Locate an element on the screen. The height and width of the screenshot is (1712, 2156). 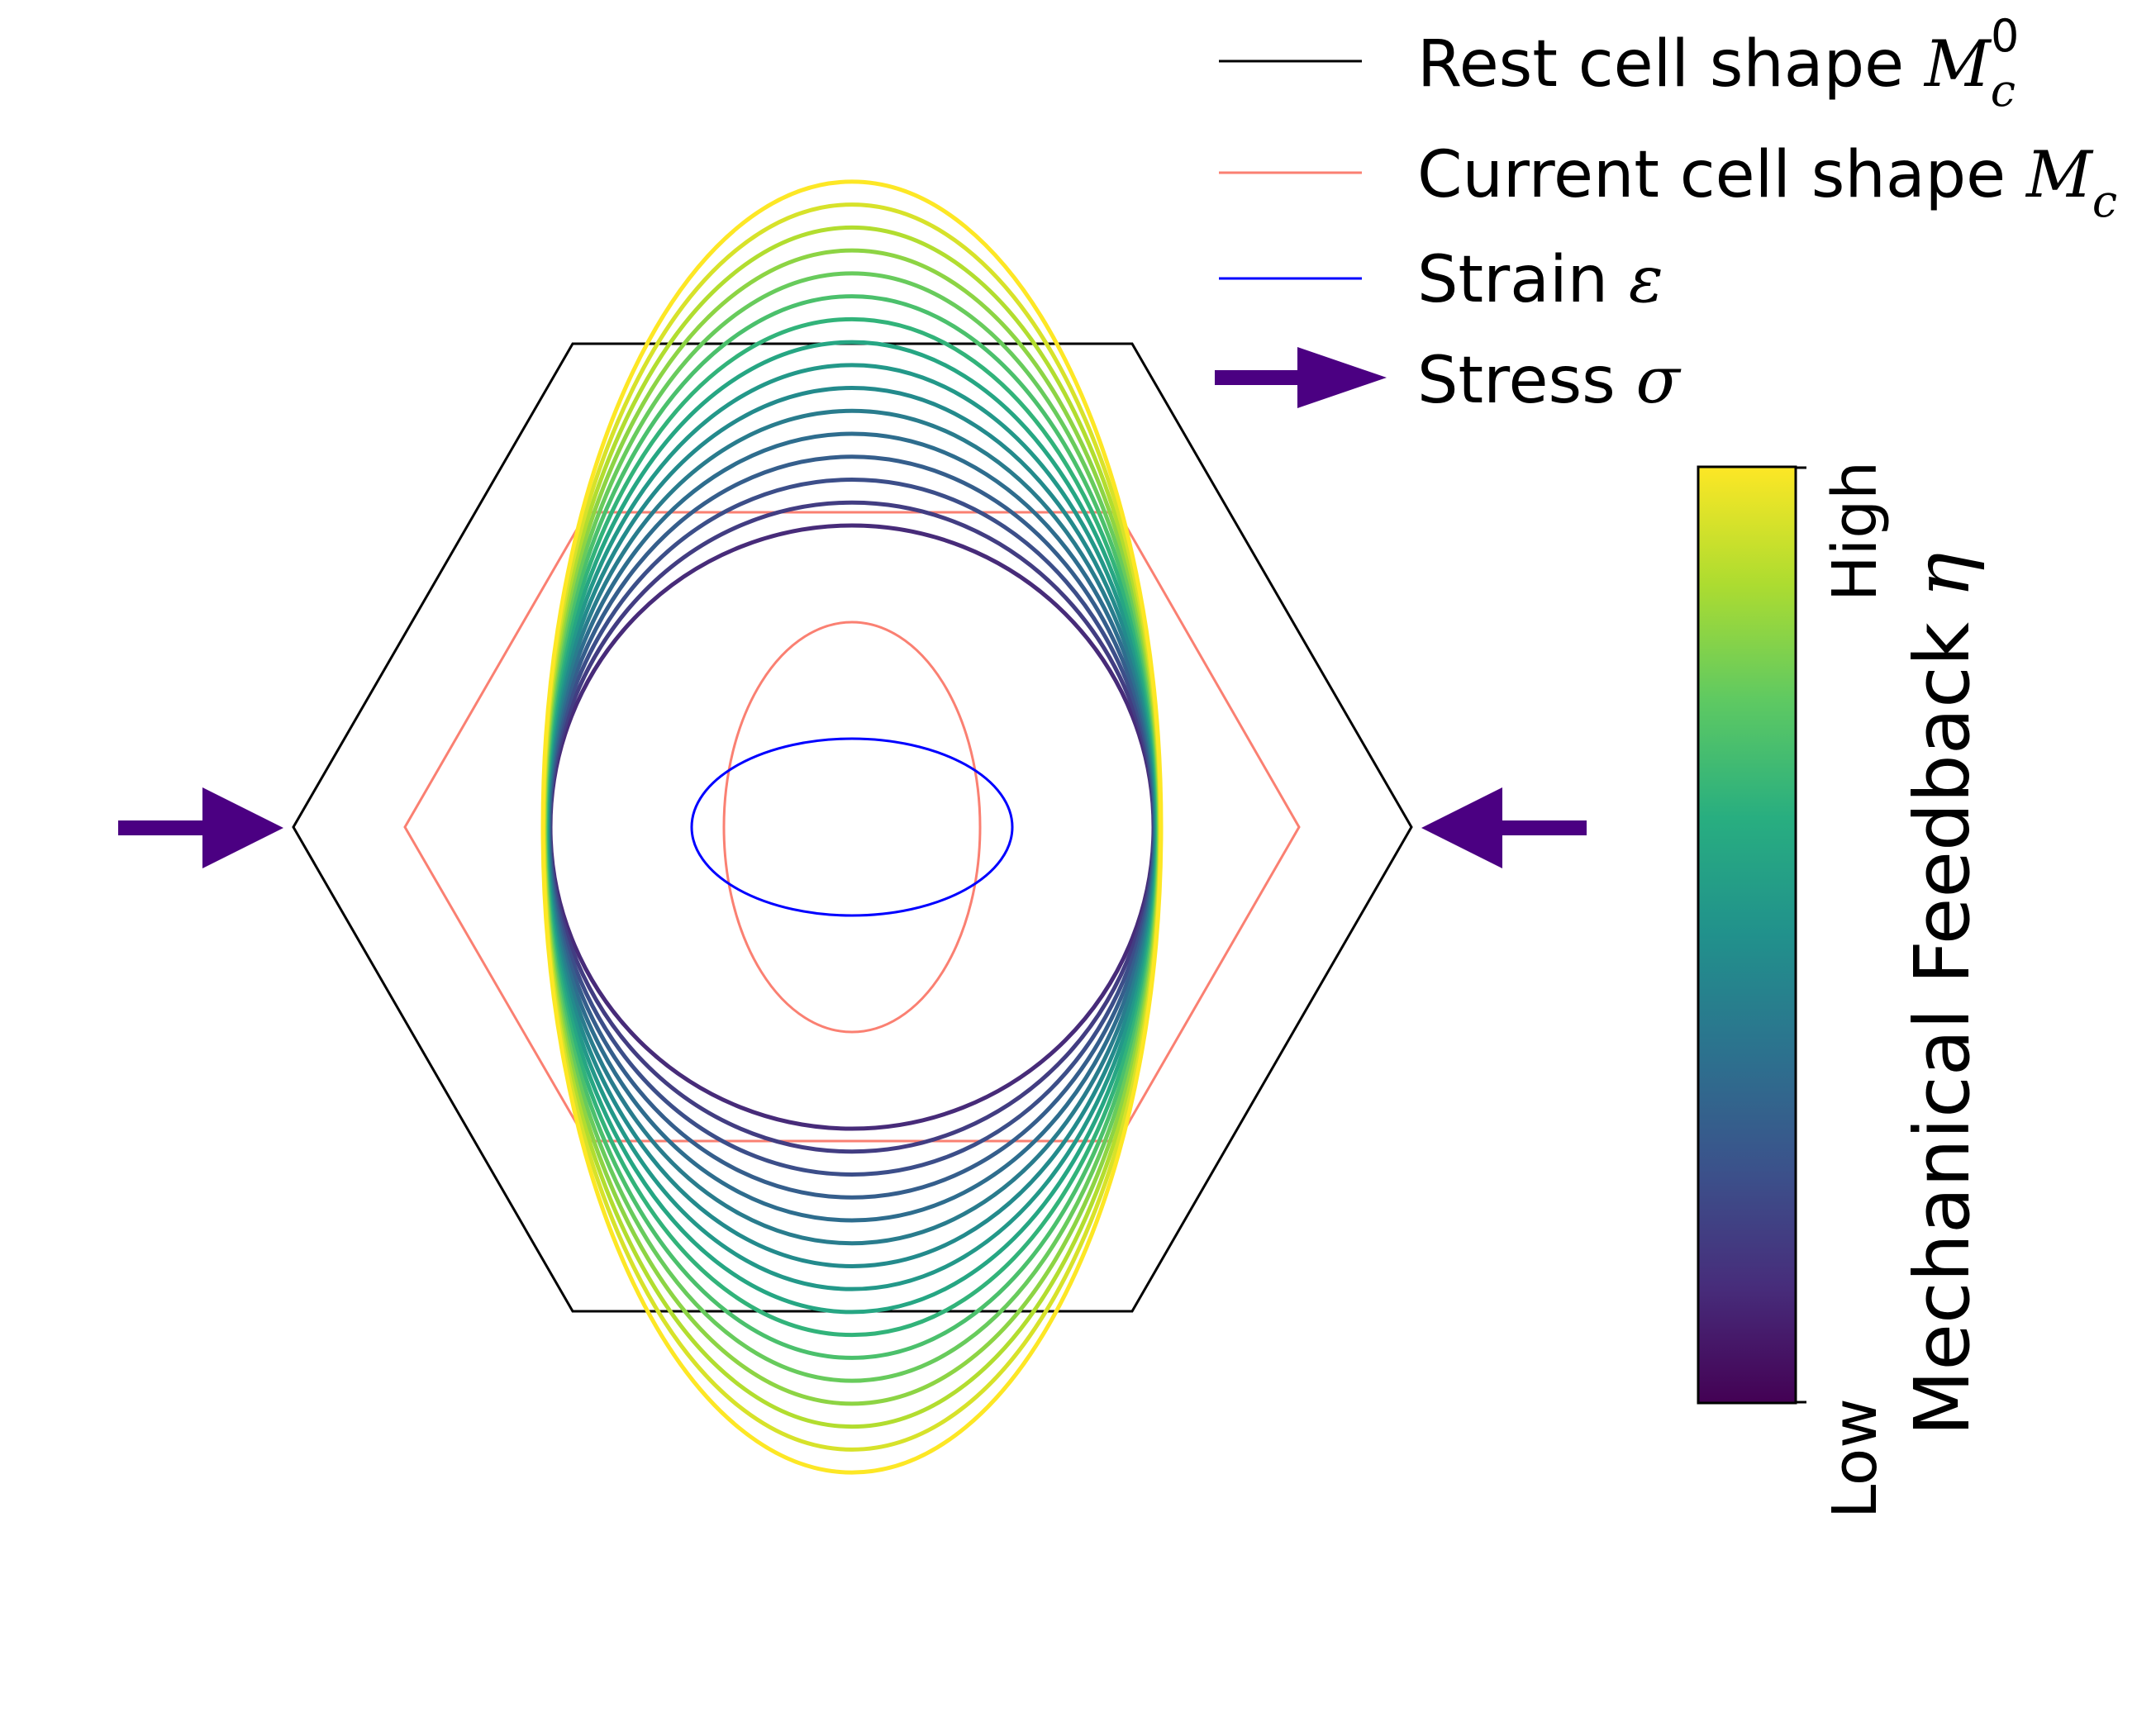
colorbar-label: Mechanical Feedback η is located at coordinates (1942, 995).